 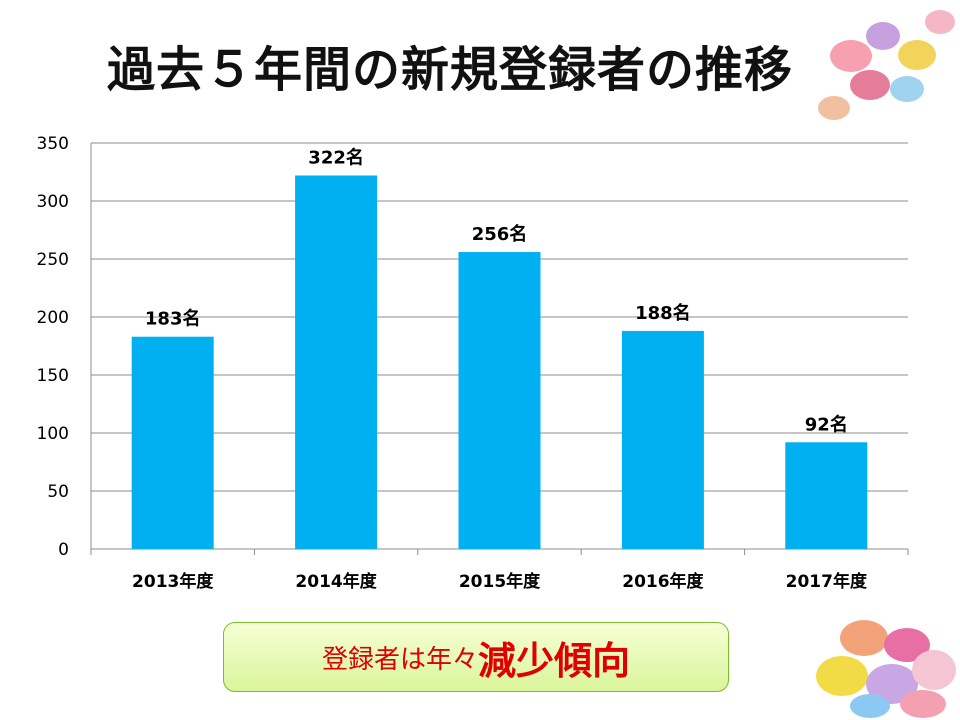 I want to click on x-tick-label: 2016年度, so click(x=663, y=581).